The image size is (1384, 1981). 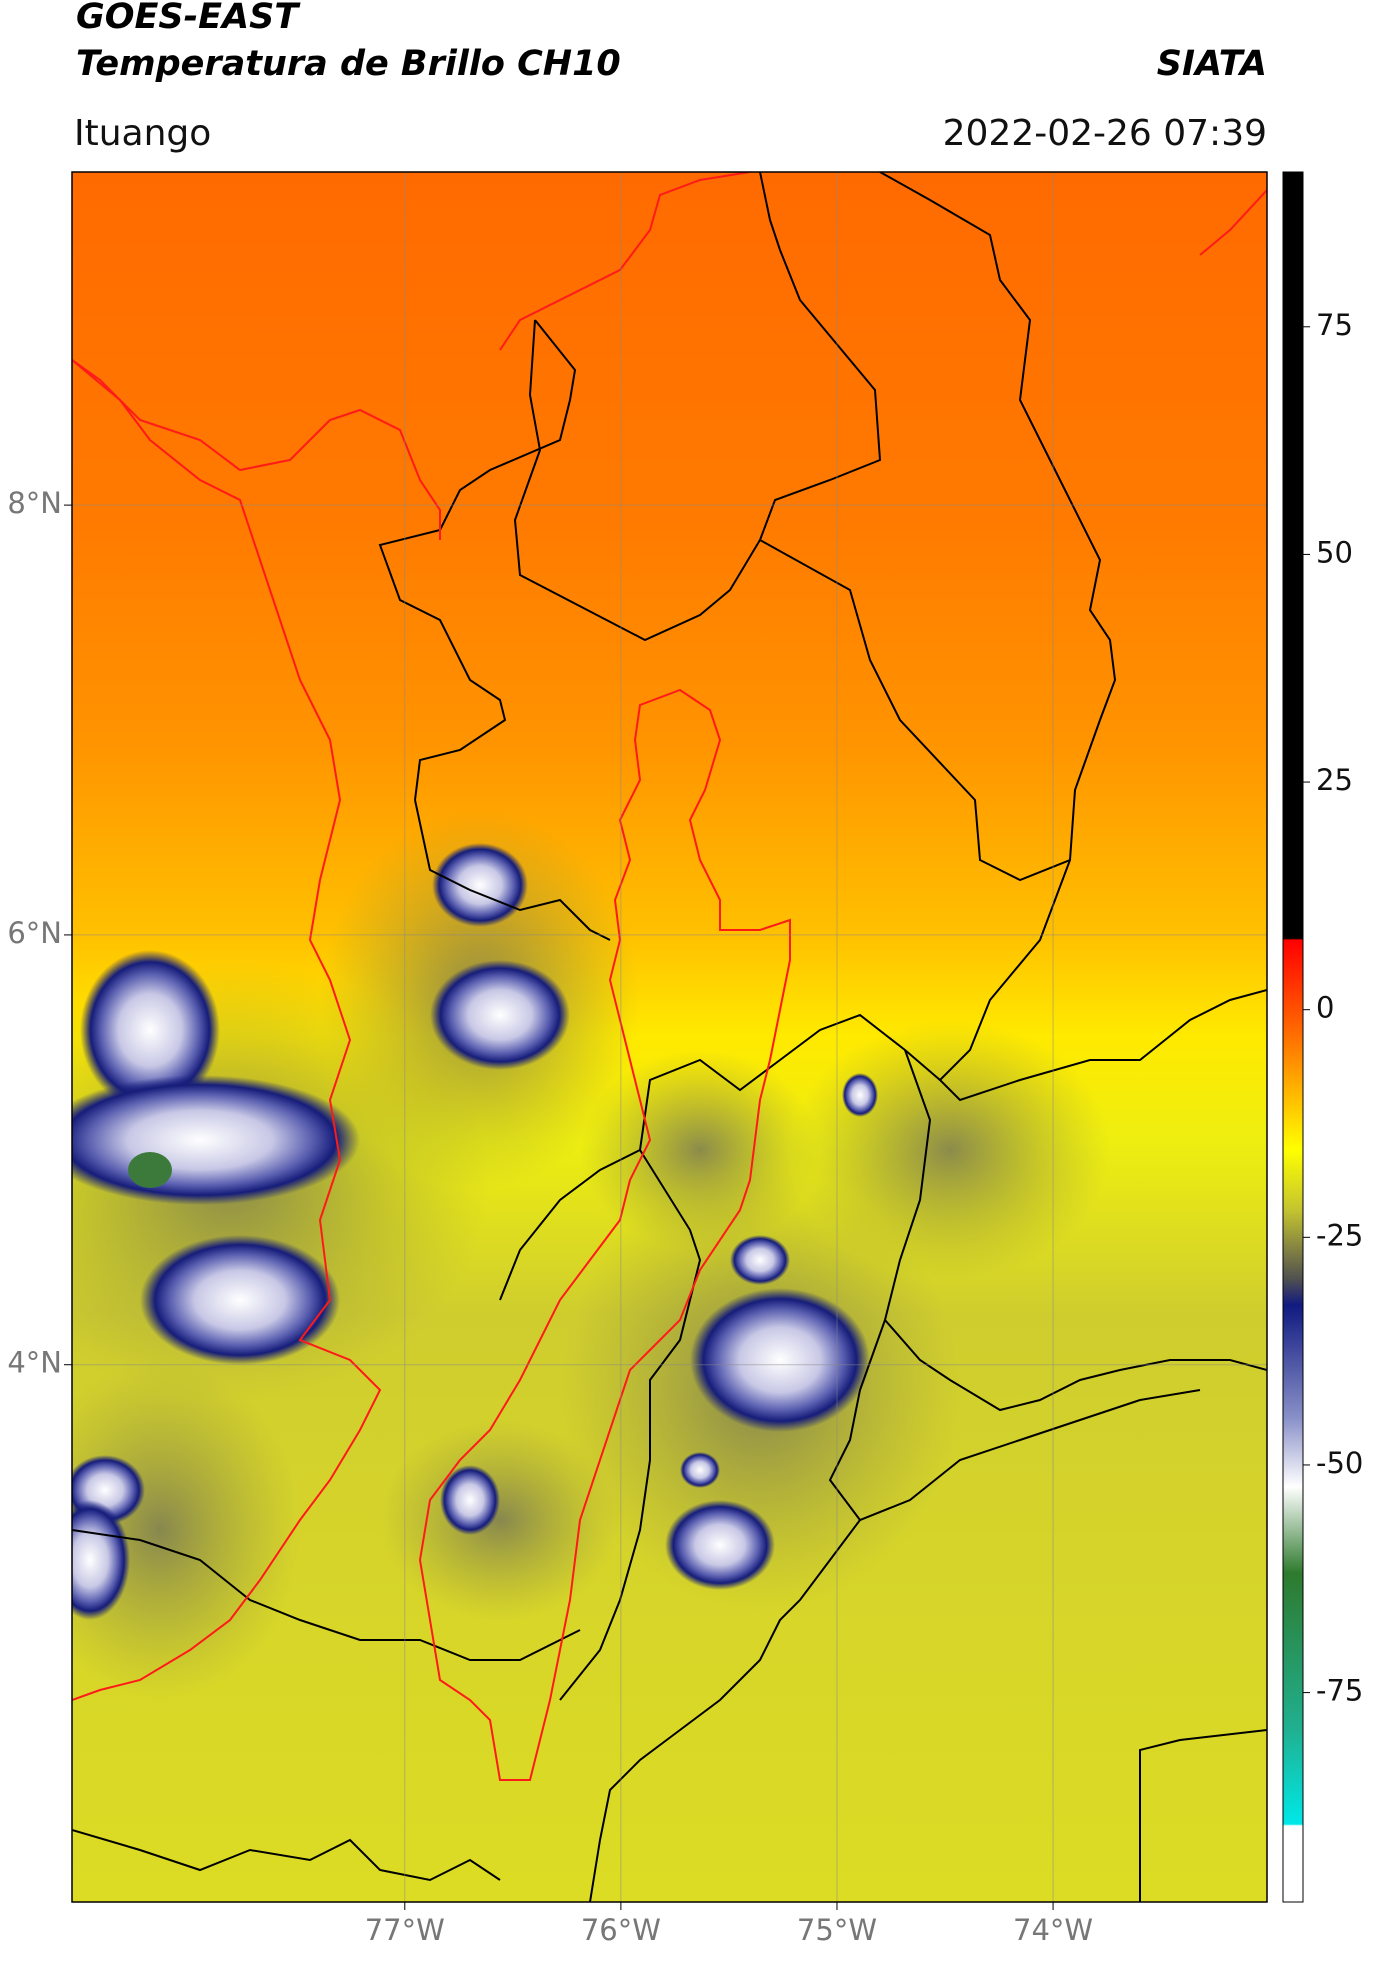 I want to click on title: GOES-EAST, so click(x=188, y=18).